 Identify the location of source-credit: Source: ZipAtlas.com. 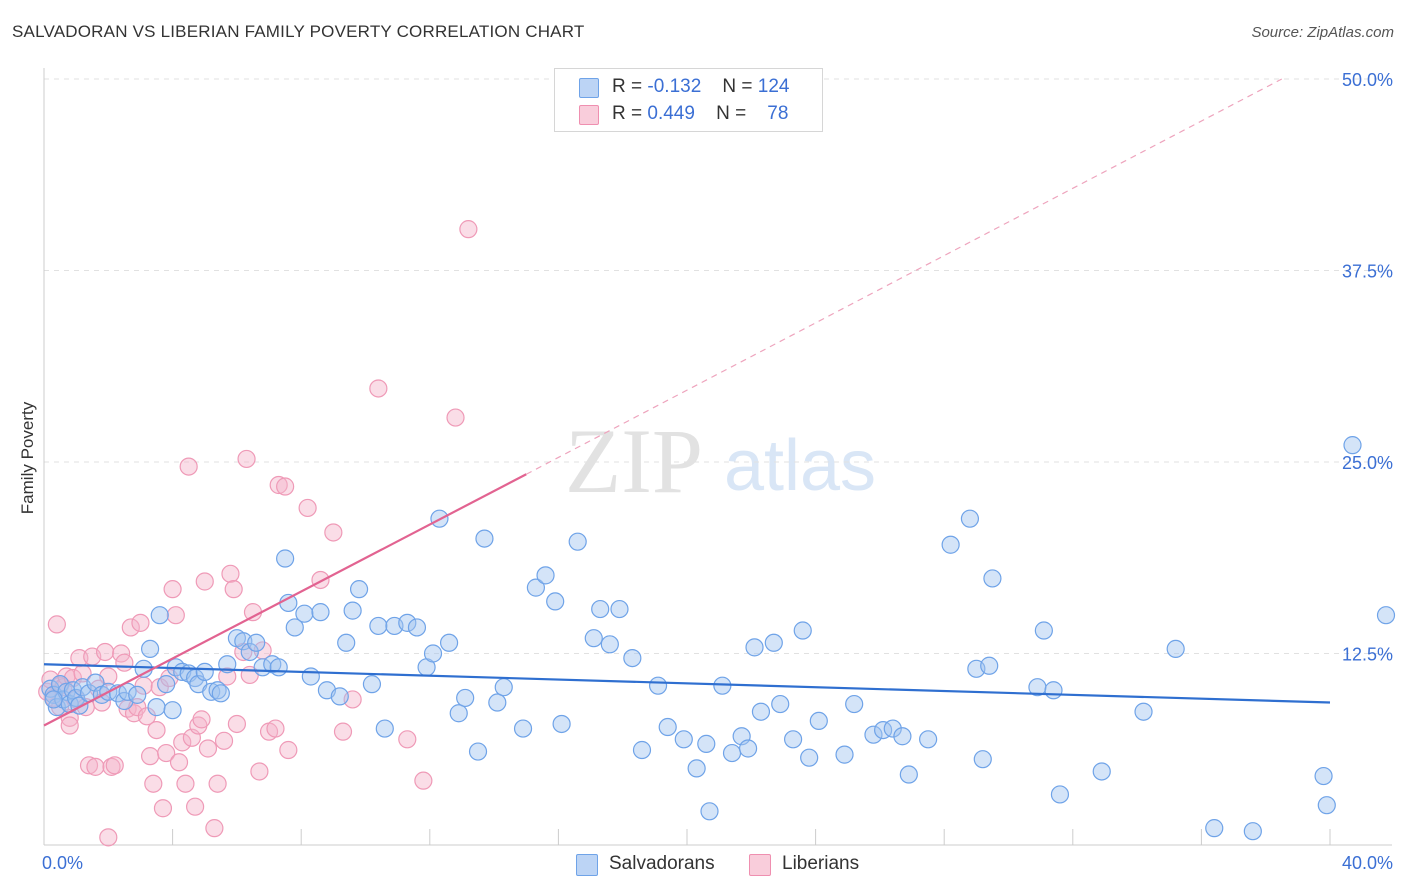
(1322, 32).